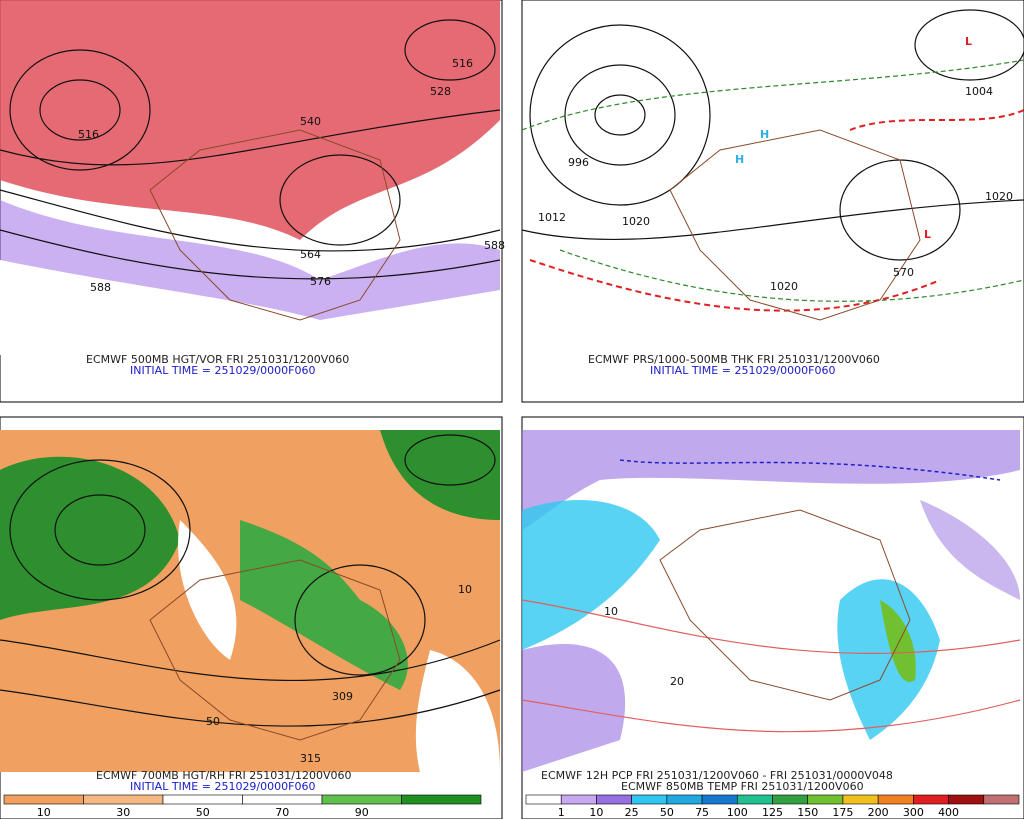 The image size is (1024, 819). Describe the element at coordinates (342, 696) in the screenshot. I see `map-label: 309` at that location.